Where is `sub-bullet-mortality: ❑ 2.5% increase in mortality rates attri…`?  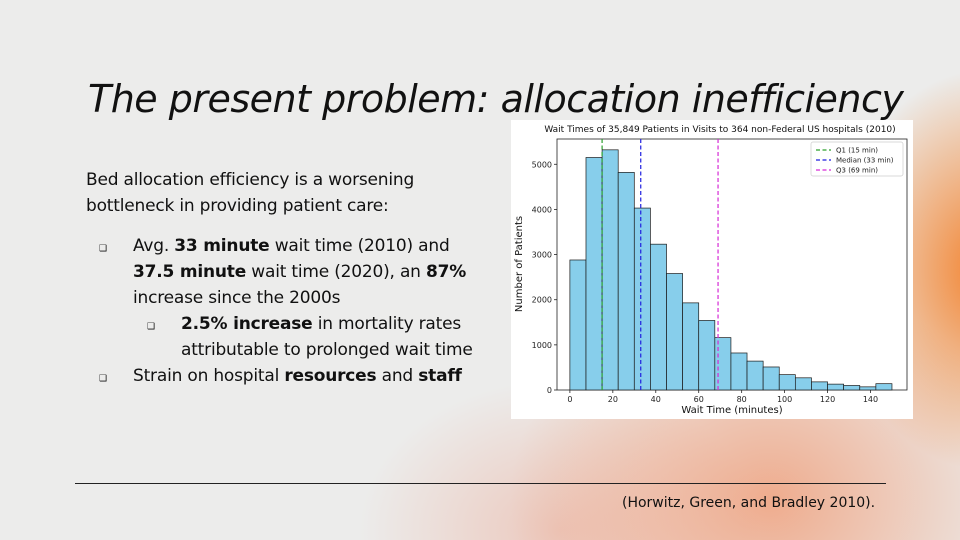
sub-bullet-mortality: ❑ 2.5% increase in mortality rates attri… is located at coordinates (286, 337).